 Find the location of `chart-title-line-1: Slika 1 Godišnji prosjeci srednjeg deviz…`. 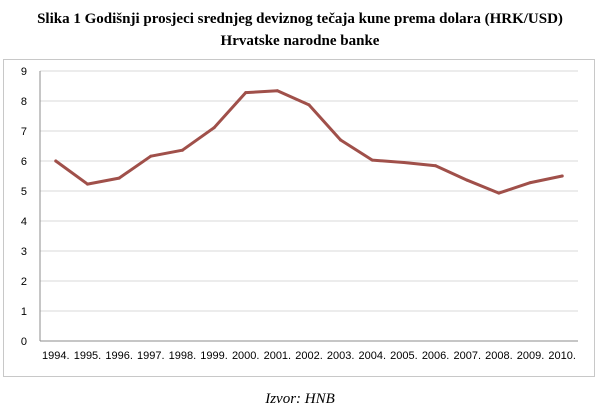

chart-title-line-1: Slika 1 Godišnji prosjeci srednjeg deviz… is located at coordinates (300, 19).